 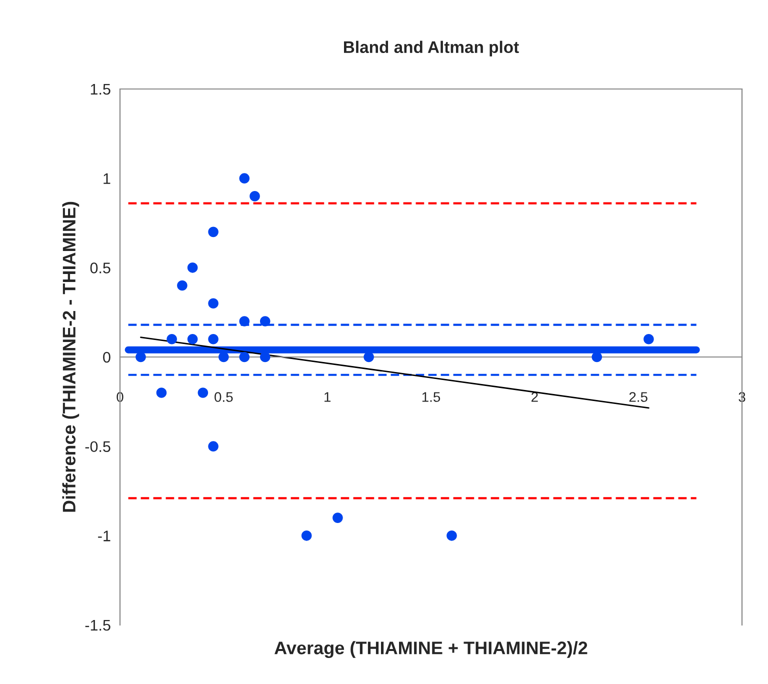 I want to click on x-tick-label: 0.5, so click(x=223, y=397).